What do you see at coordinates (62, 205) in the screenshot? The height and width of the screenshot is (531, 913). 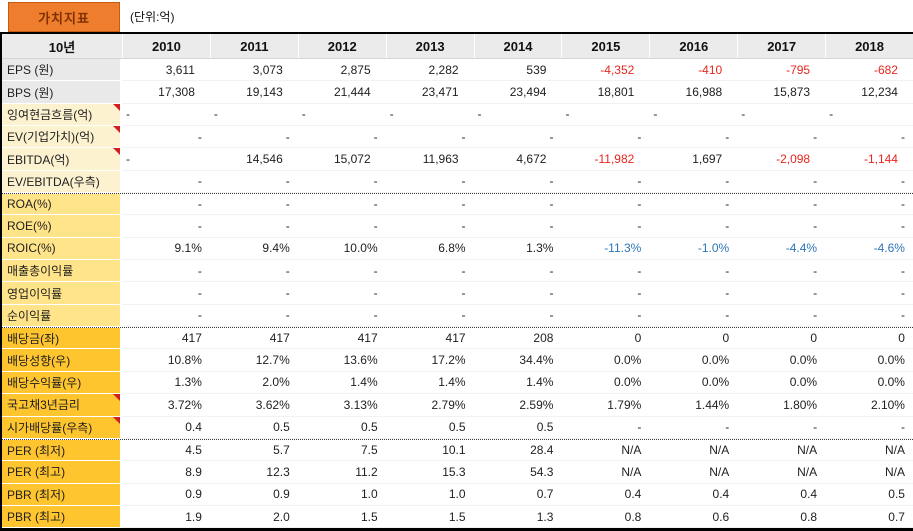 I see `row-label-cell: ROA(%)` at bounding box center [62, 205].